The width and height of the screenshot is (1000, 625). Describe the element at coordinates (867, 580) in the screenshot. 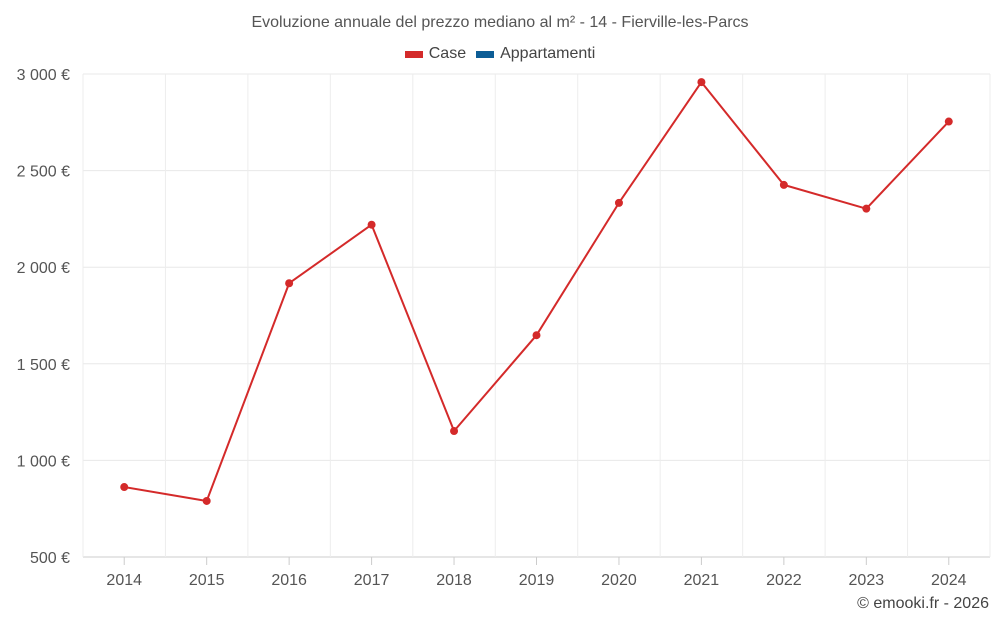

I see `x-tick-label: 2023` at that location.